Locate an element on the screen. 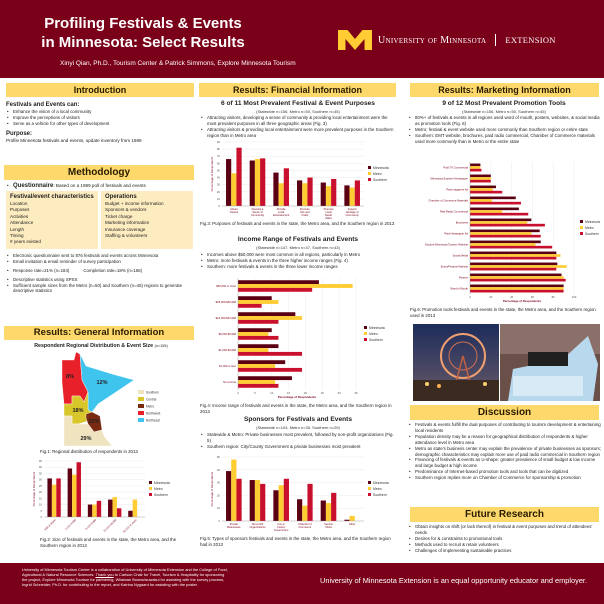  map-percent-central: 18% is located at coordinates (77, 411).